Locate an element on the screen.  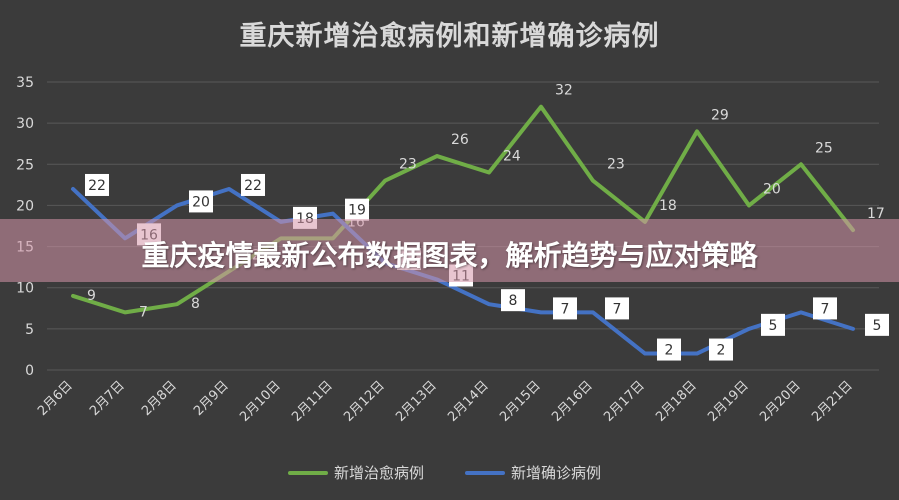
x-tick-label: 2月18日 is located at coordinates (676, 401).